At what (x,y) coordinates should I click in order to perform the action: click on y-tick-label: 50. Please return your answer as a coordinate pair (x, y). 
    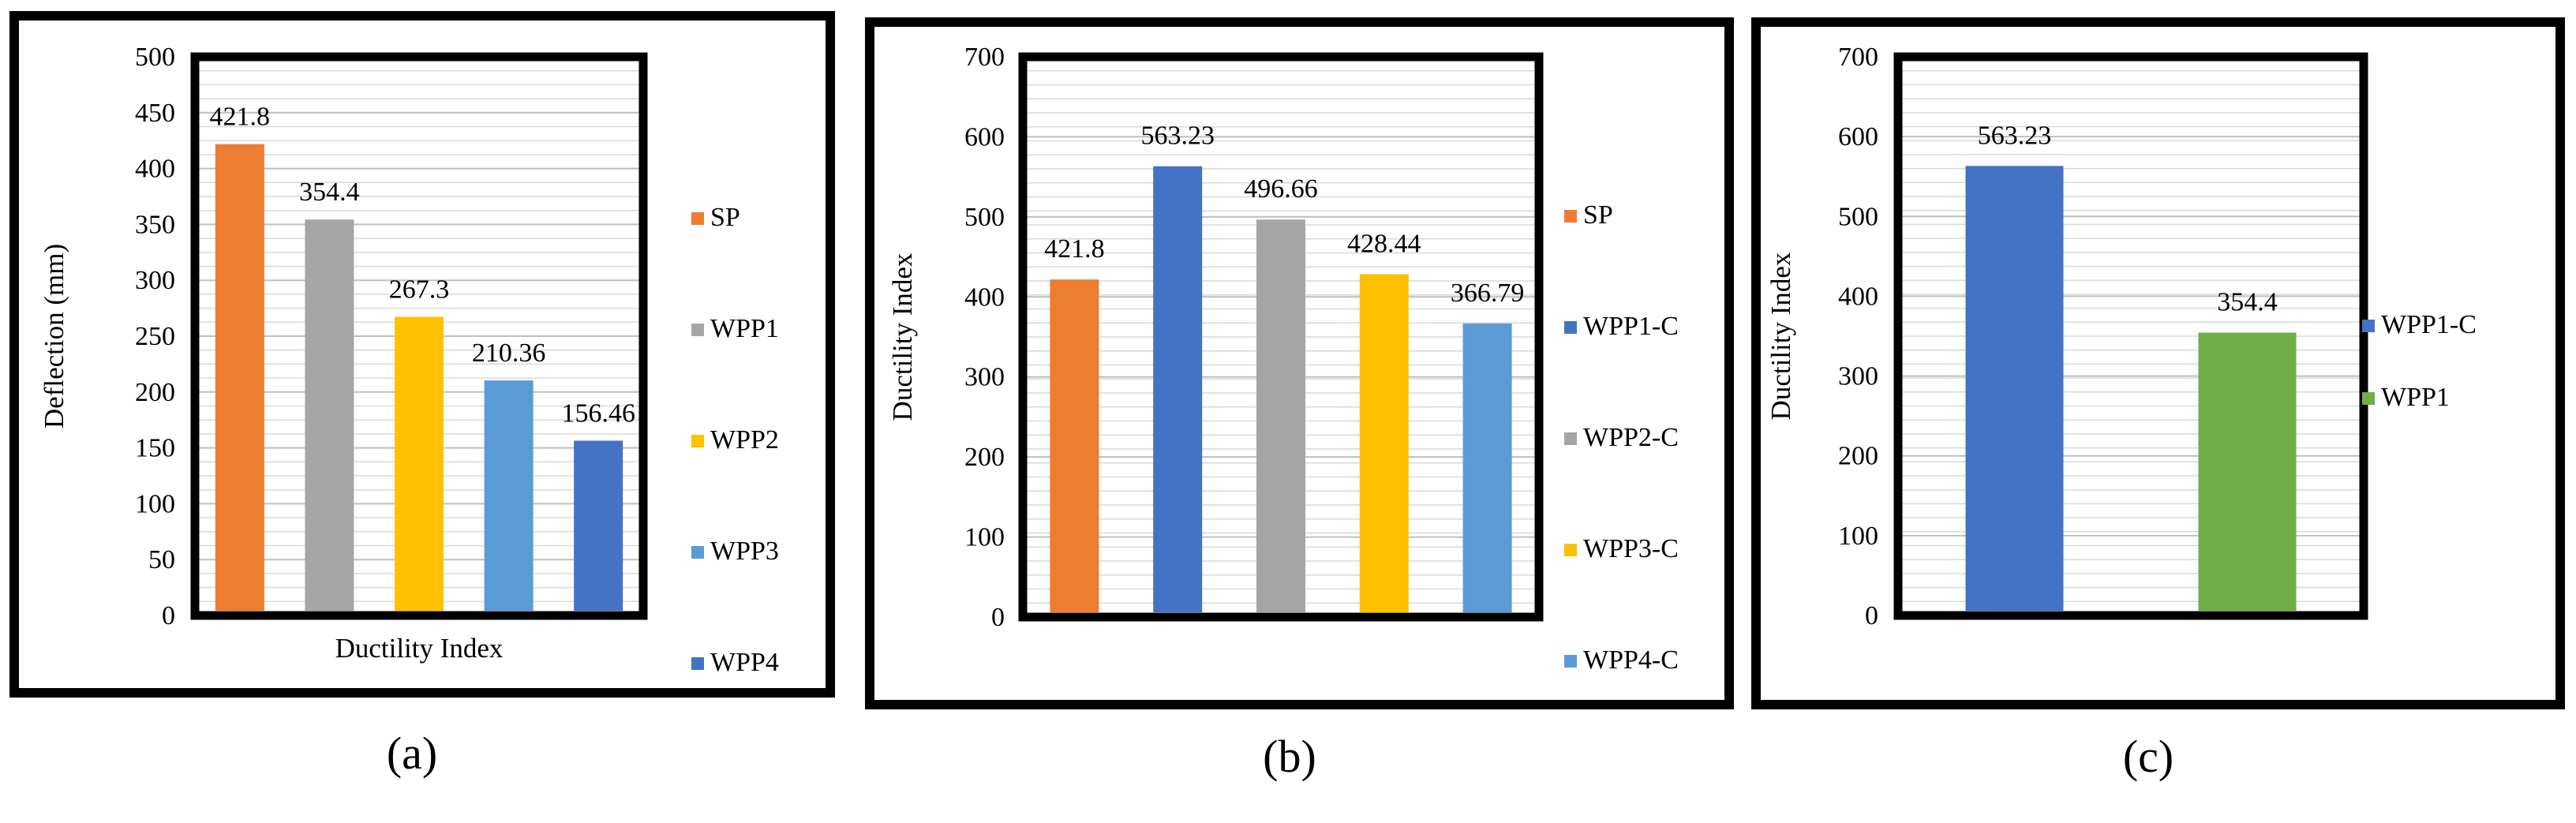
    Looking at the image, I should click on (161, 560).